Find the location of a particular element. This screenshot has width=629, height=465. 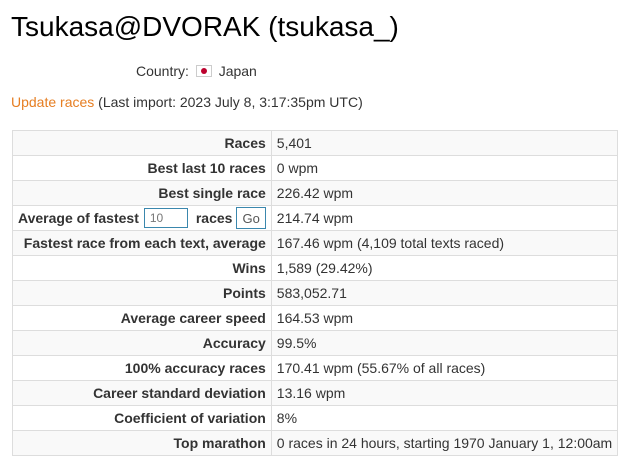

stat-value-average-fastest: 214.74 wpm is located at coordinates (444, 218).